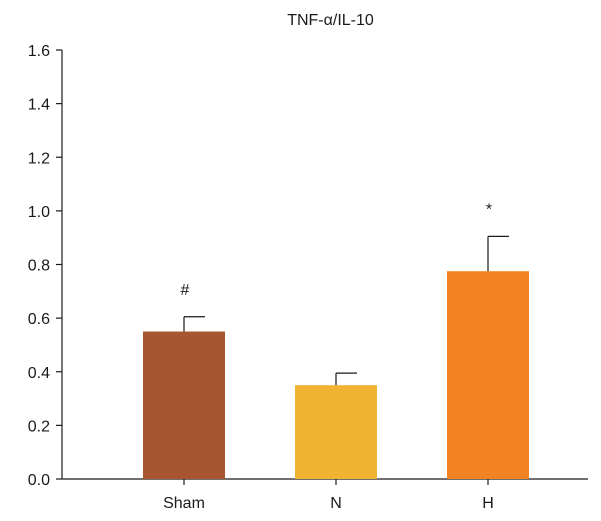  What do you see at coordinates (39, 212) in the screenshot?
I see `y-tick-label: 1.0` at bounding box center [39, 212].